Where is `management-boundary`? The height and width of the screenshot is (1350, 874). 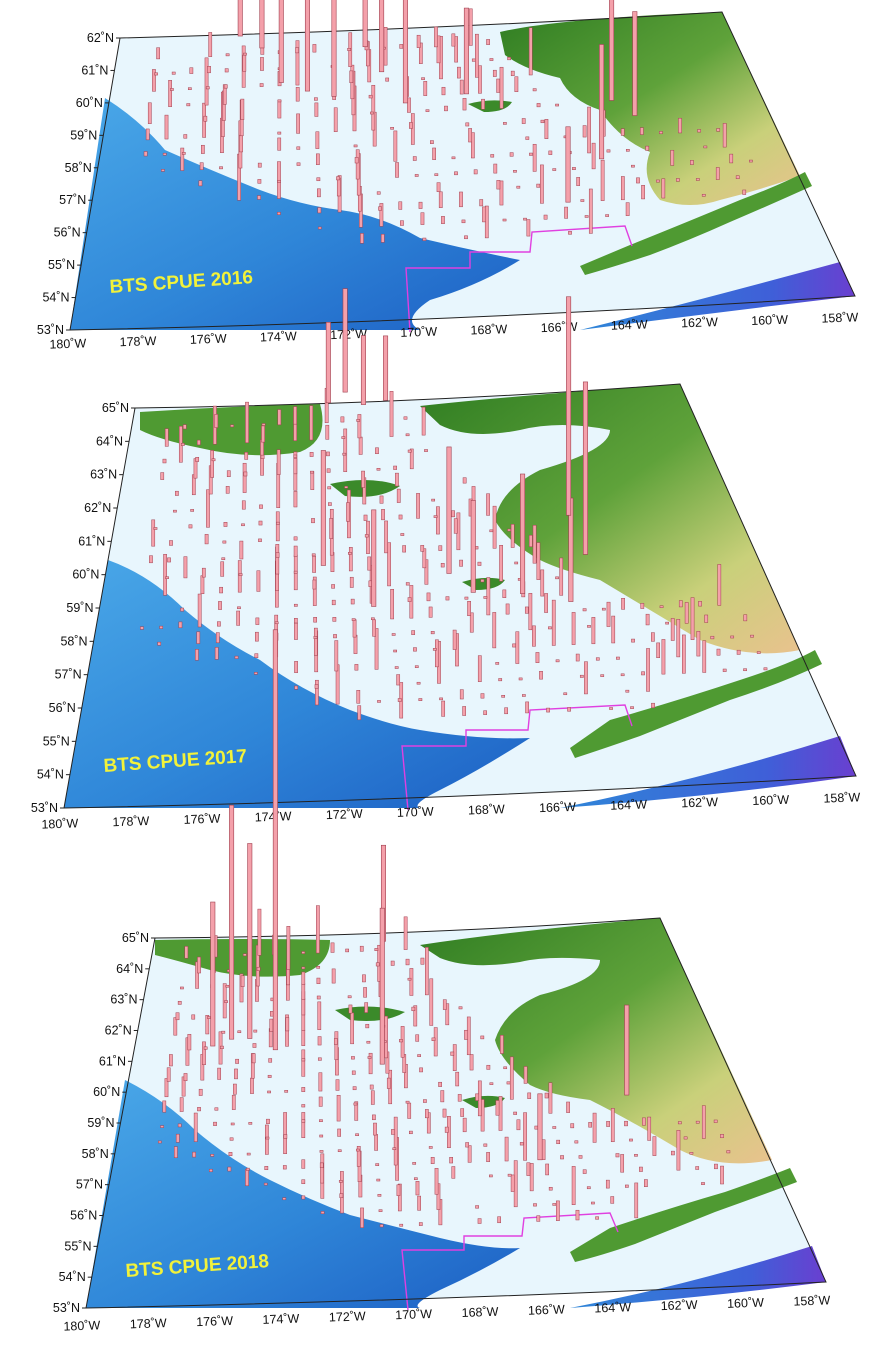
management-boundary is located at coordinates (517, 757).